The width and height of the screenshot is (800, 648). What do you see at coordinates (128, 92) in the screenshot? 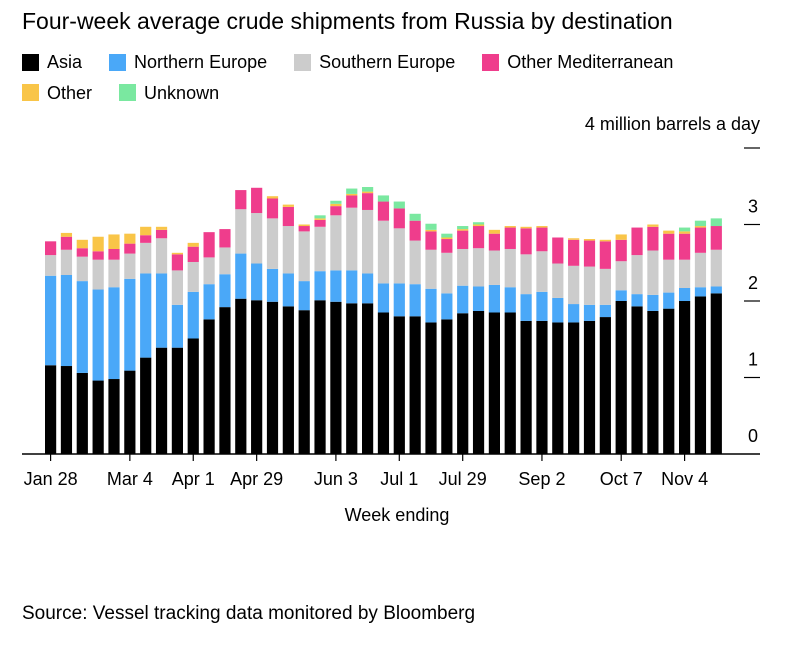
I see `legend-swatch-unknown` at bounding box center [128, 92].